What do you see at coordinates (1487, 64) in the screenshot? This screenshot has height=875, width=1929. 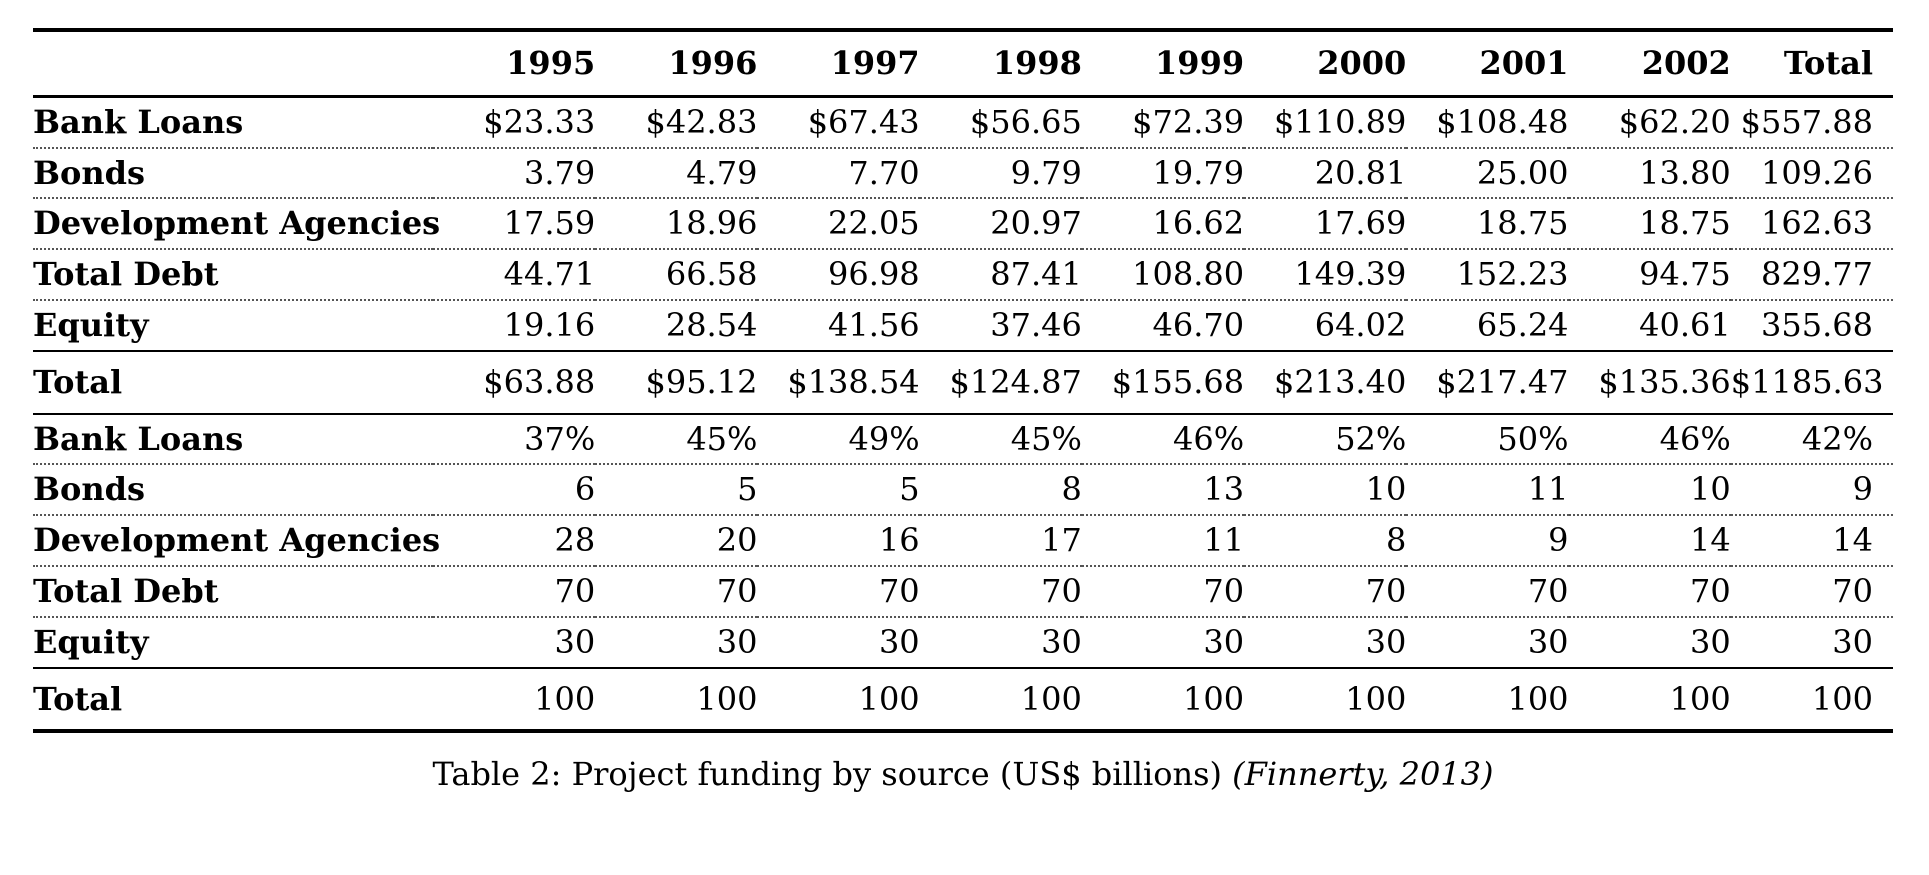 I see `header-cell-2001: 2001` at bounding box center [1487, 64].